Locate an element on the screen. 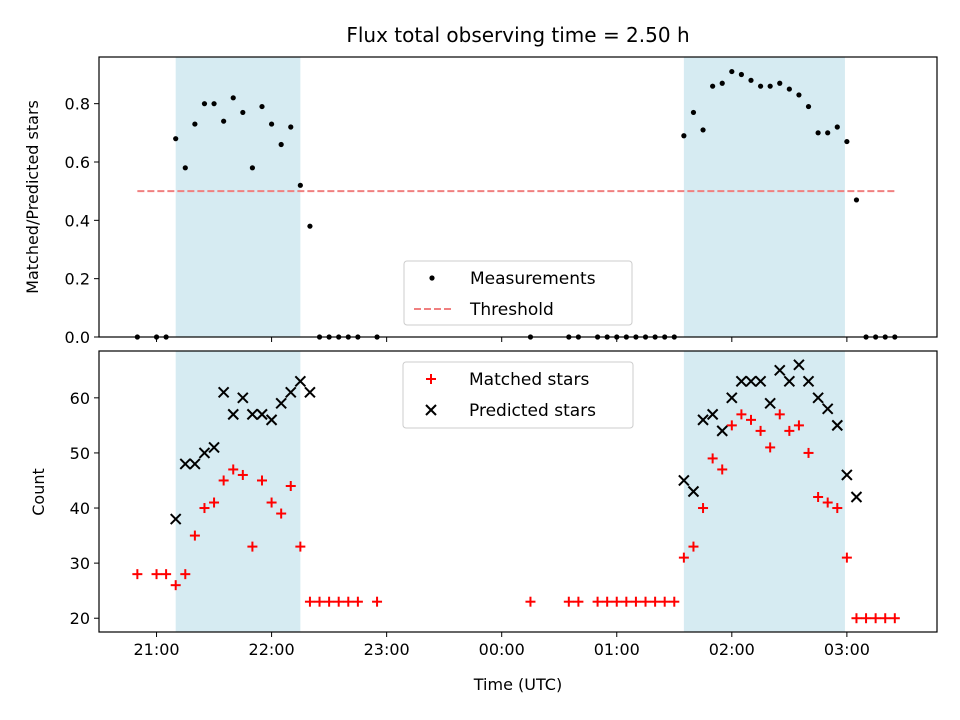 The width and height of the screenshot is (960, 720). chart-title: Flux total observing time = 2.50 h is located at coordinates (517, 35).